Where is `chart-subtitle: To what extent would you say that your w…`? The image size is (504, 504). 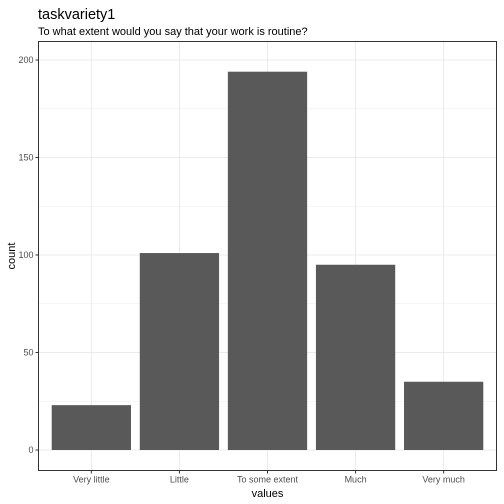
chart-subtitle: To what extent would you say that your w… is located at coordinates (173, 32).